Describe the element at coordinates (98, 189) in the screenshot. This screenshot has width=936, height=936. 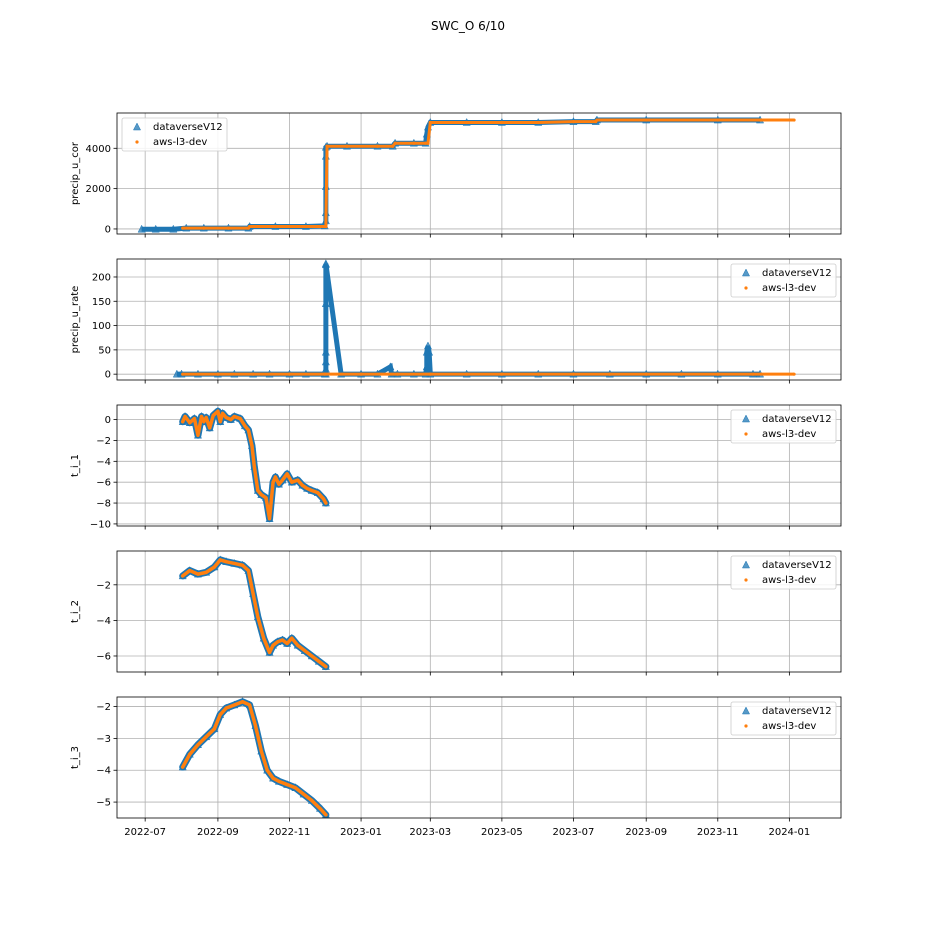
I see `y-tick-label: 2000` at that location.